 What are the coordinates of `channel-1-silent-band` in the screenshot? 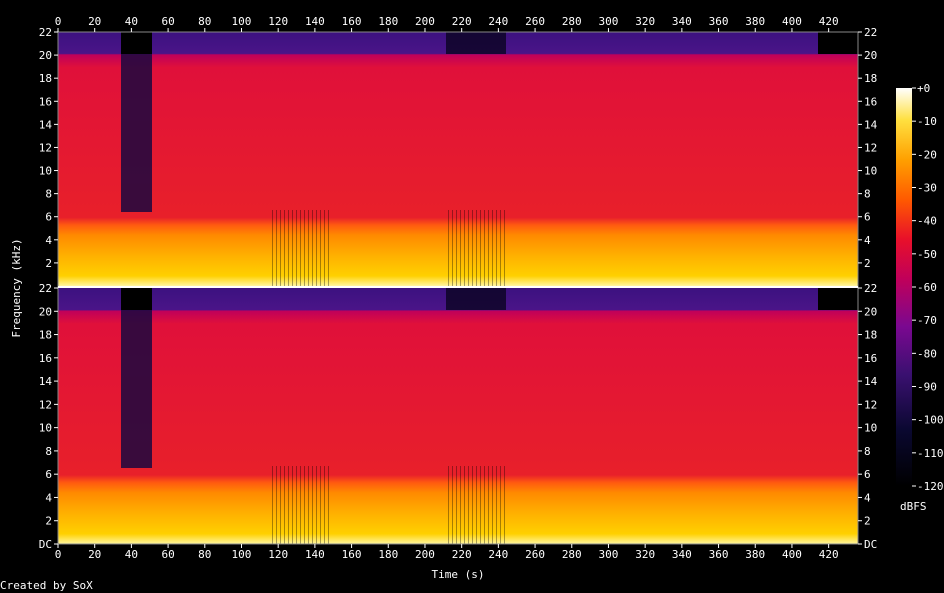 It's located at (136, 43).